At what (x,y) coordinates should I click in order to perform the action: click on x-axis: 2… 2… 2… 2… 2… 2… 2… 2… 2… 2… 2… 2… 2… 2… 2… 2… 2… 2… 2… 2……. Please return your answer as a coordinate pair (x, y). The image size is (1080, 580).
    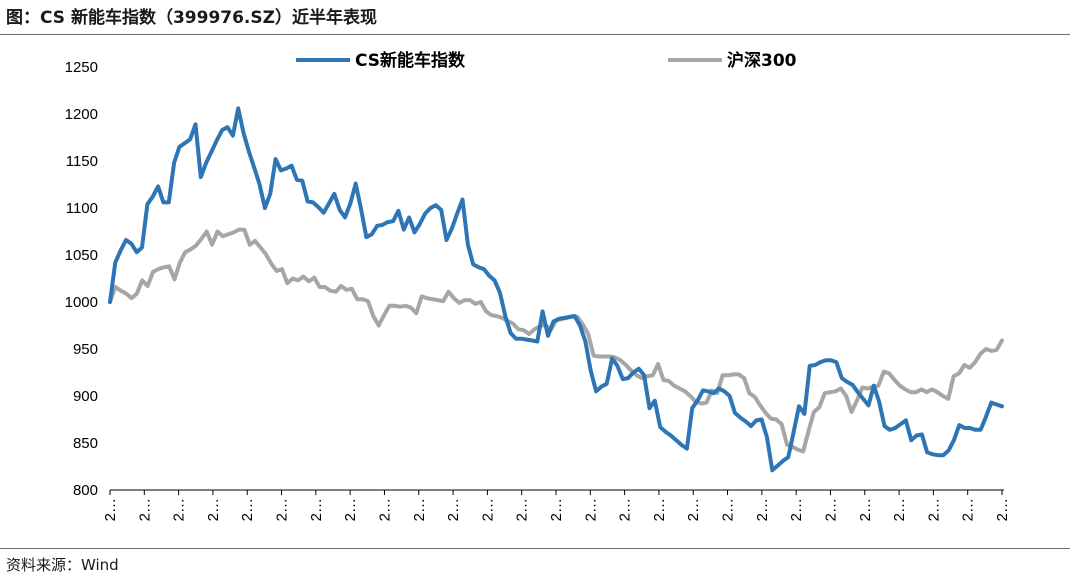
    Looking at the image, I should click on (556, 505).